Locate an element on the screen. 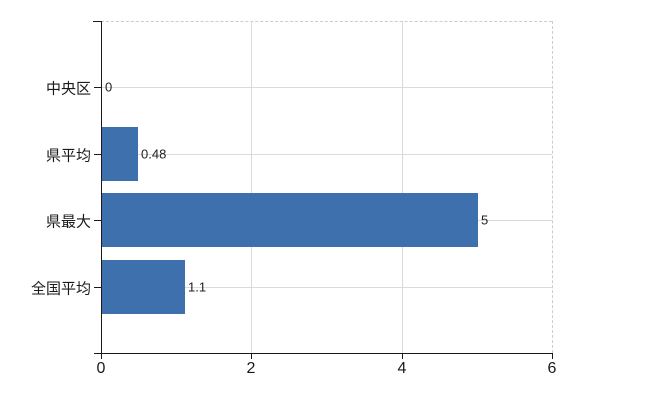 The width and height of the screenshot is (650, 400). bar-value-label: 1.1 is located at coordinates (197, 287).